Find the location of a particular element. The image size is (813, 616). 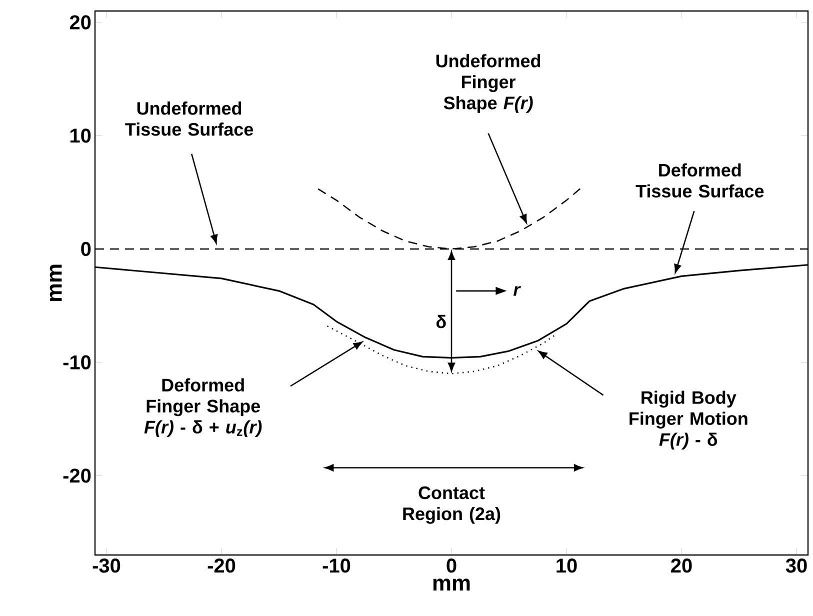

y-tick-label: -10 is located at coordinates (77, 362).